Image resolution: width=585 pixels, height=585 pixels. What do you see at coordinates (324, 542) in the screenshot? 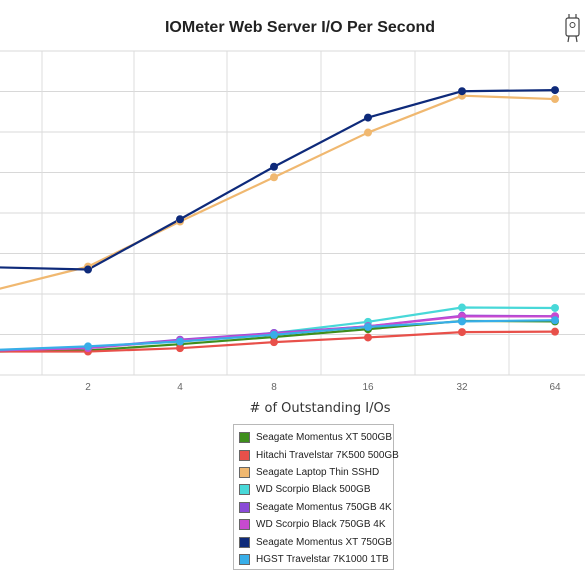
I see `legend-label: Seagate Momentus XT 750GB` at bounding box center [324, 542].